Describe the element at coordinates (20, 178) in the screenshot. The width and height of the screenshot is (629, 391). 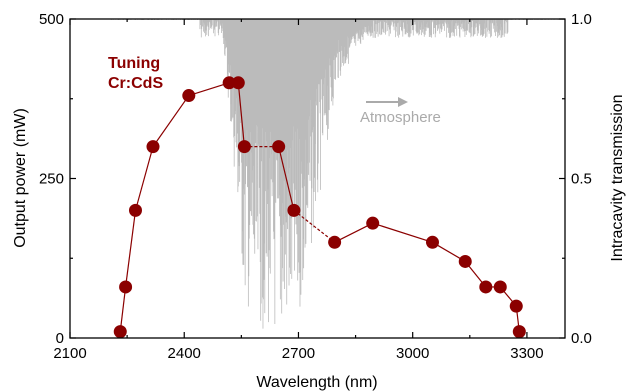
I see `y-axis-title: Output power (mW)` at that location.